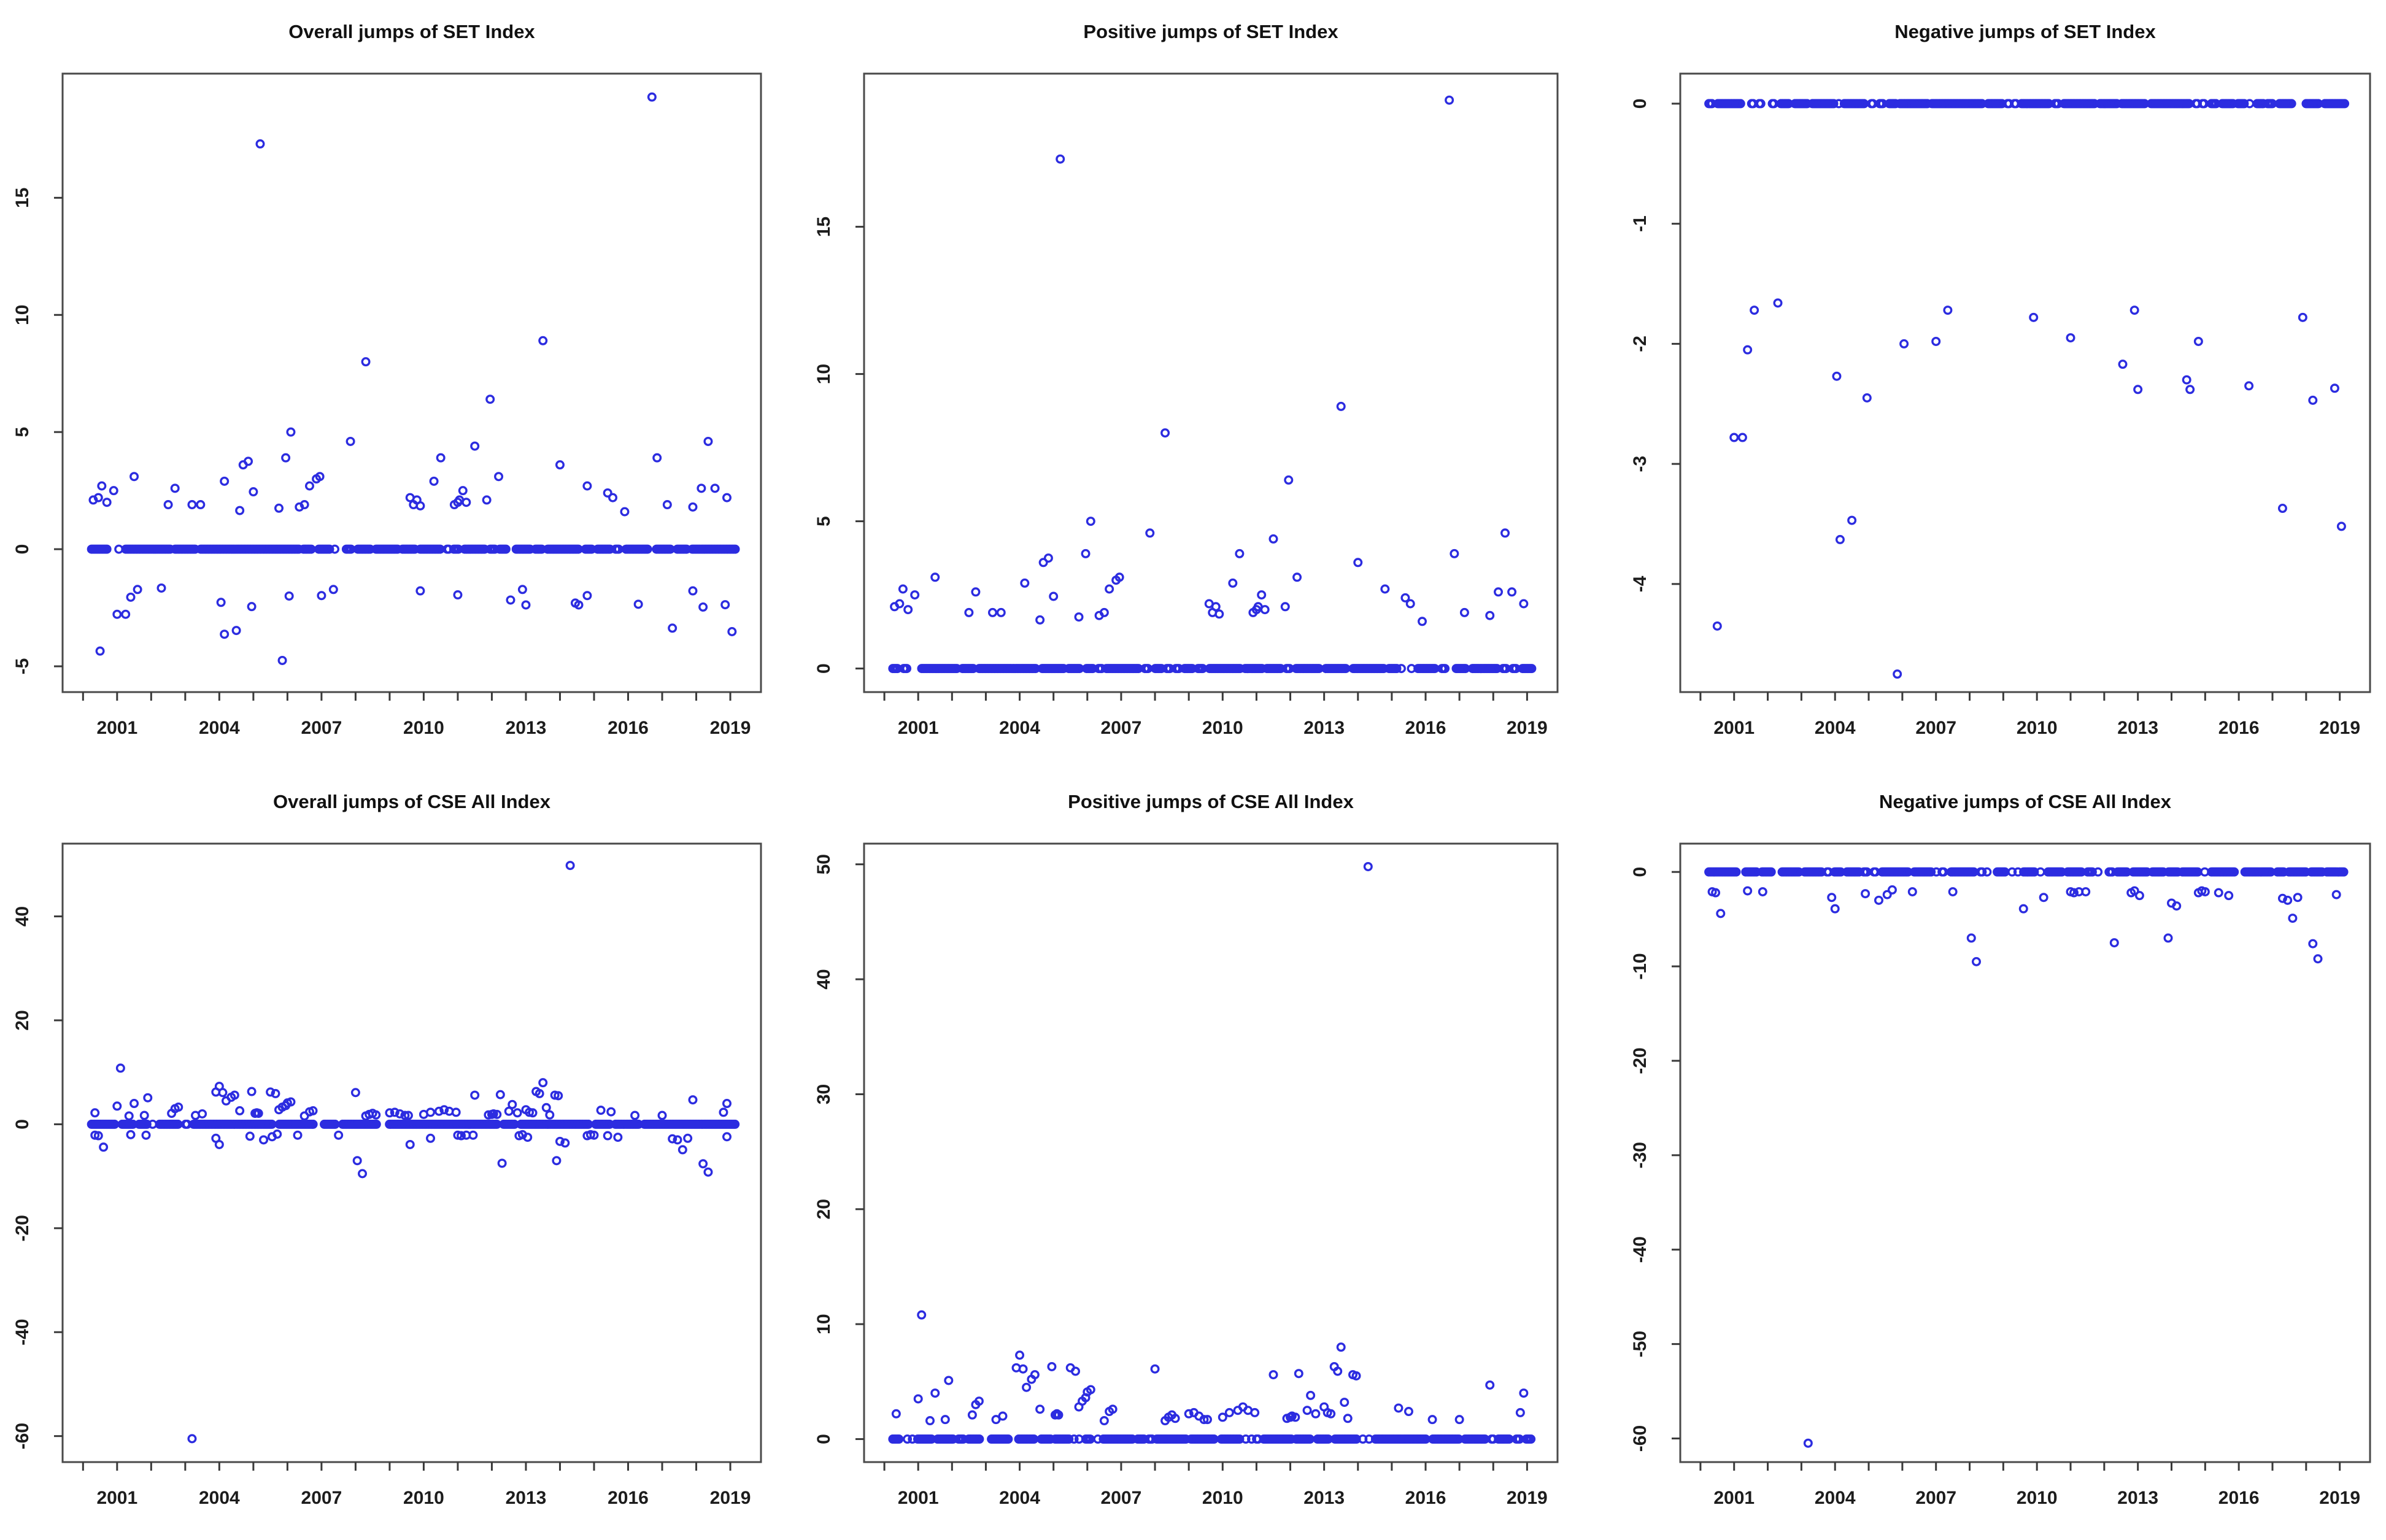  What do you see at coordinates (1640, 224) in the screenshot?
I see `y-tick-label: -1` at bounding box center [1640, 224].